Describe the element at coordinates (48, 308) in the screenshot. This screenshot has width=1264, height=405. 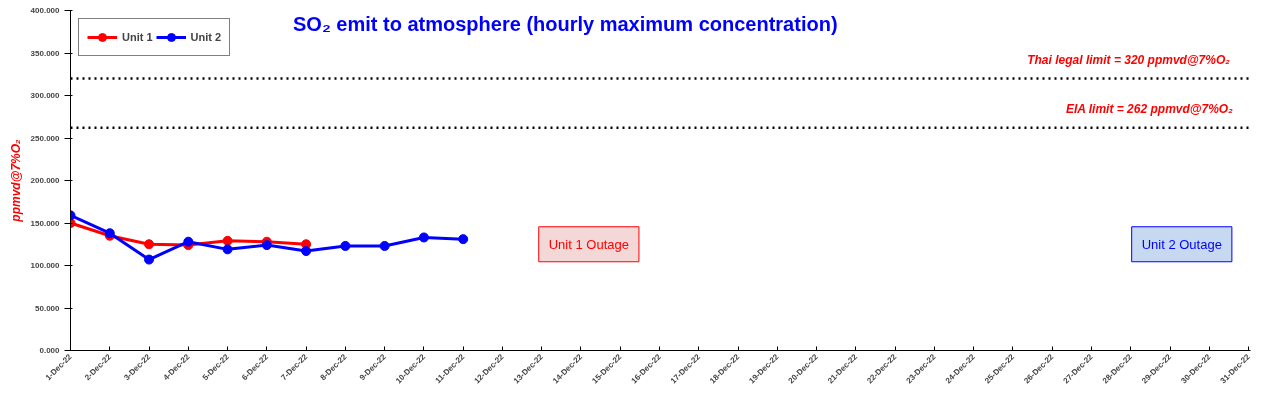
I see `y-tick-label: 50.000` at that location.